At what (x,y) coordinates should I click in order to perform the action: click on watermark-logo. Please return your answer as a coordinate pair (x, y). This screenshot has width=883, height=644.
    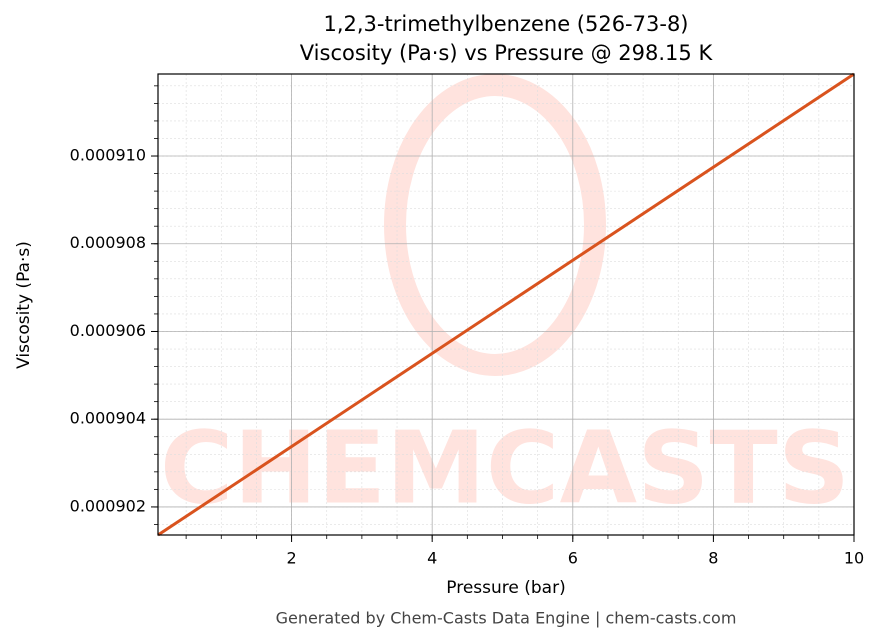
    Looking at the image, I should click on (495, 225).